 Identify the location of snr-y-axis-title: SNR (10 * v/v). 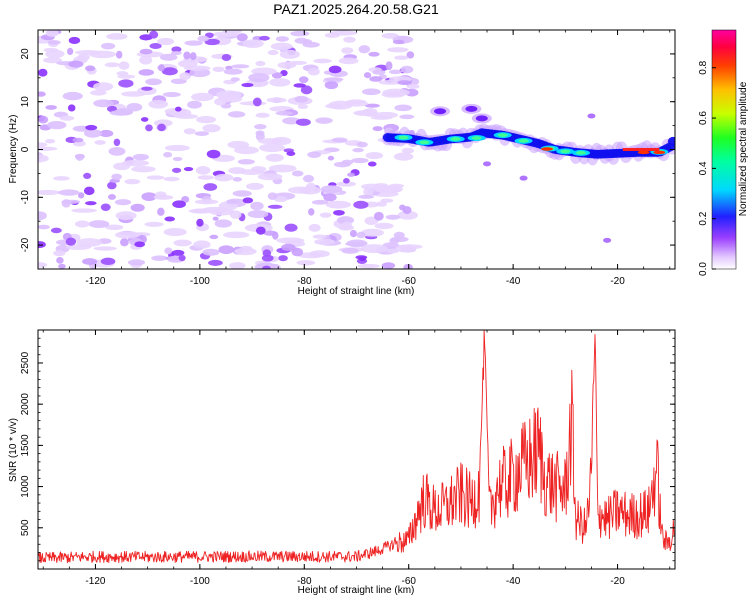
(13, 450).